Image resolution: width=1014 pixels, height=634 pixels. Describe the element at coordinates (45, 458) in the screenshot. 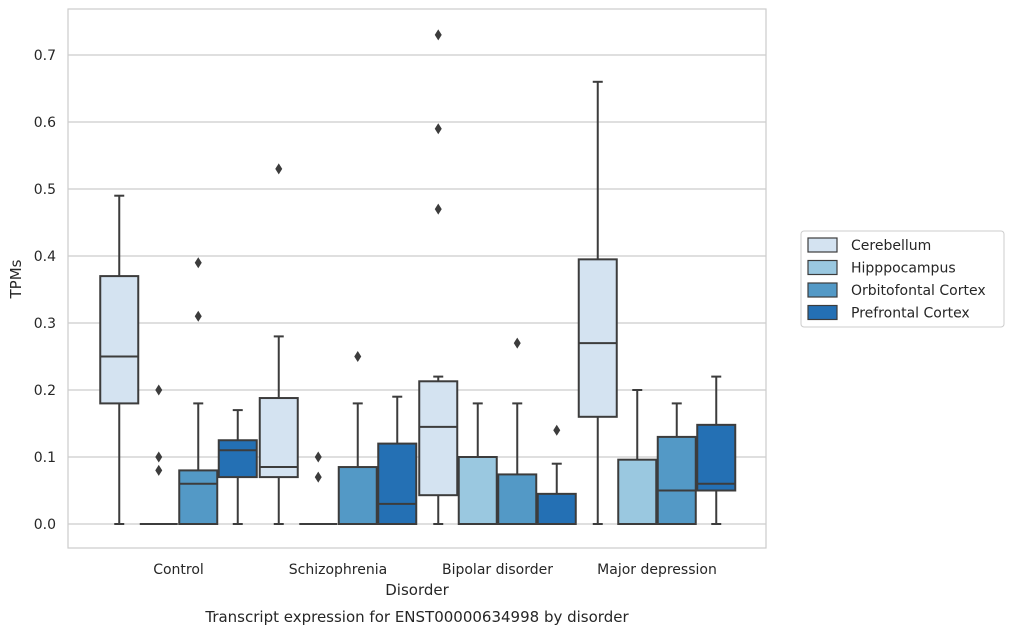

I see `y-tick-label: 0.1` at that location.